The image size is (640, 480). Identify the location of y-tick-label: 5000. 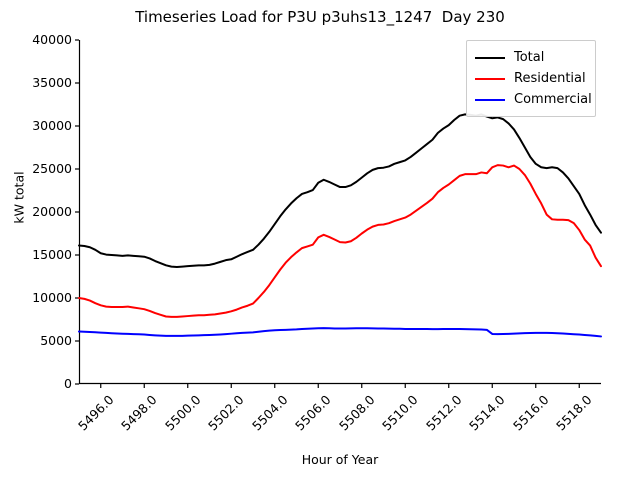
(56, 340).